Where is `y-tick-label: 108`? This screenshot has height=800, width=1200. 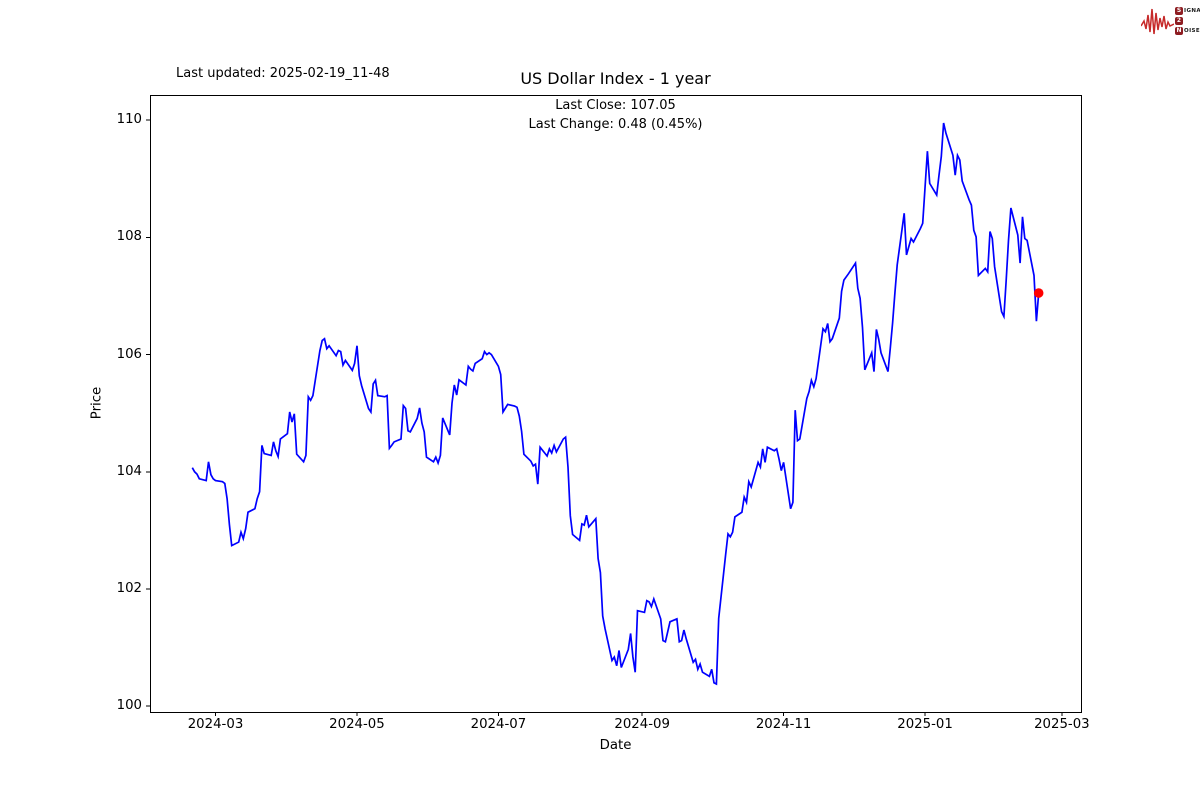
y-tick-label: 108 is located at coordinates (129, 237).